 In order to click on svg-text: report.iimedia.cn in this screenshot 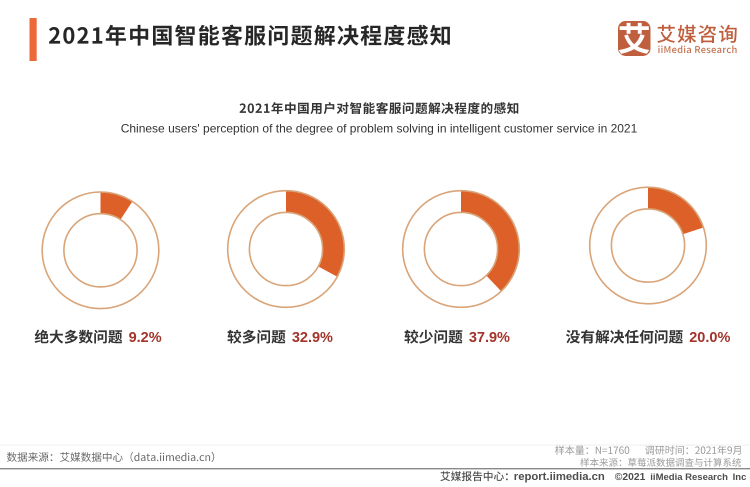, I will do `click(559, 477)`.